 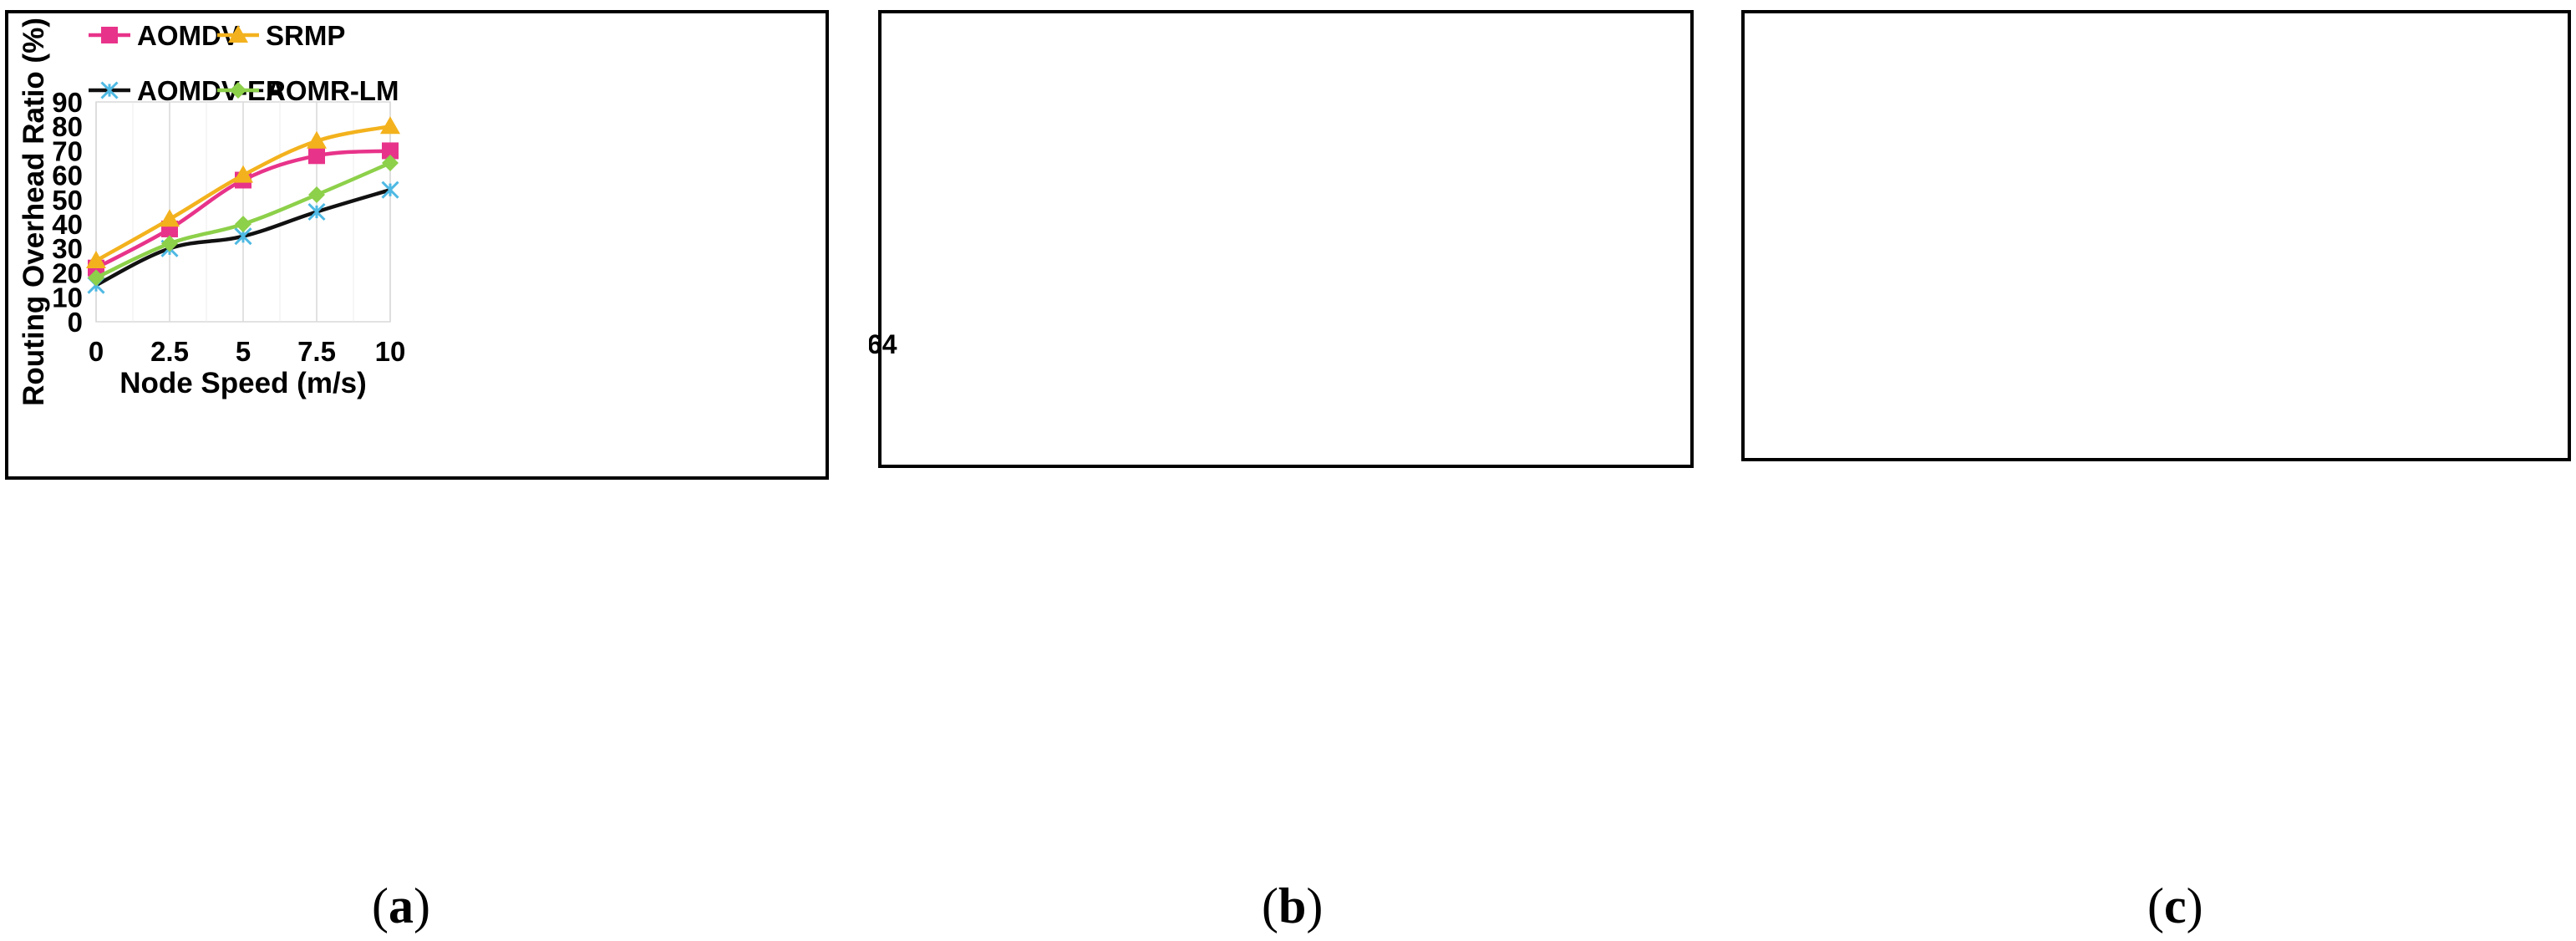 I want to click on chart-a-legend-marker-srmp, so click(x=238, y=34).